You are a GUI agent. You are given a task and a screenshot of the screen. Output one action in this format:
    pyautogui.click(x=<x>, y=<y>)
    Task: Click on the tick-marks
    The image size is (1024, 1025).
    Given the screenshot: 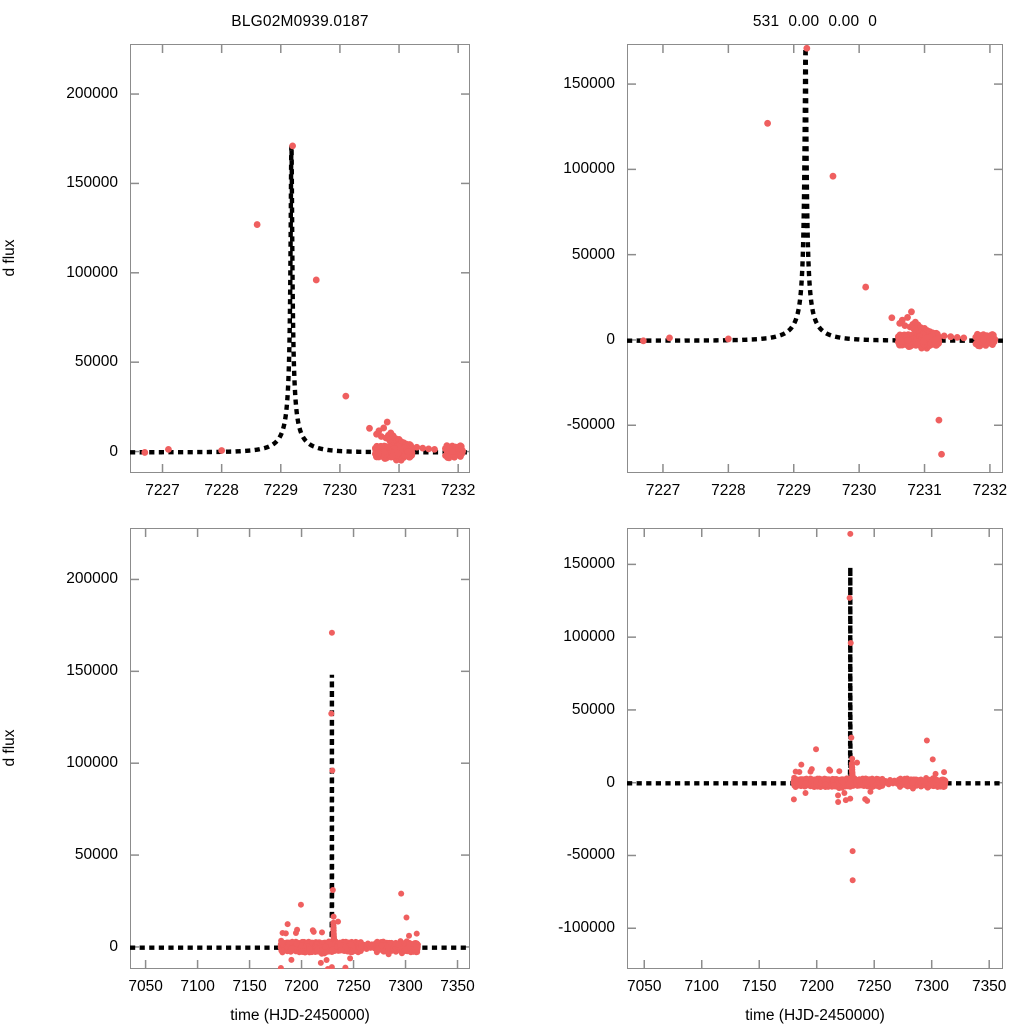 What is the action you would take?
    pyautogui.click(x=300, y=258)
    